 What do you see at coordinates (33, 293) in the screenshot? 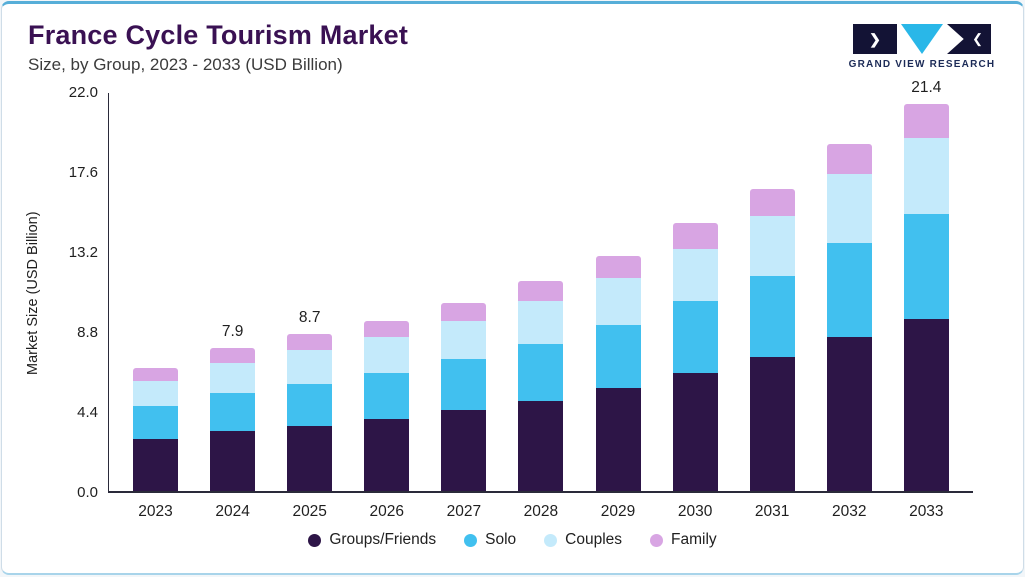
I see `y-axis-title: Market Size (USD Billion)` at bounding box center [33, 293].